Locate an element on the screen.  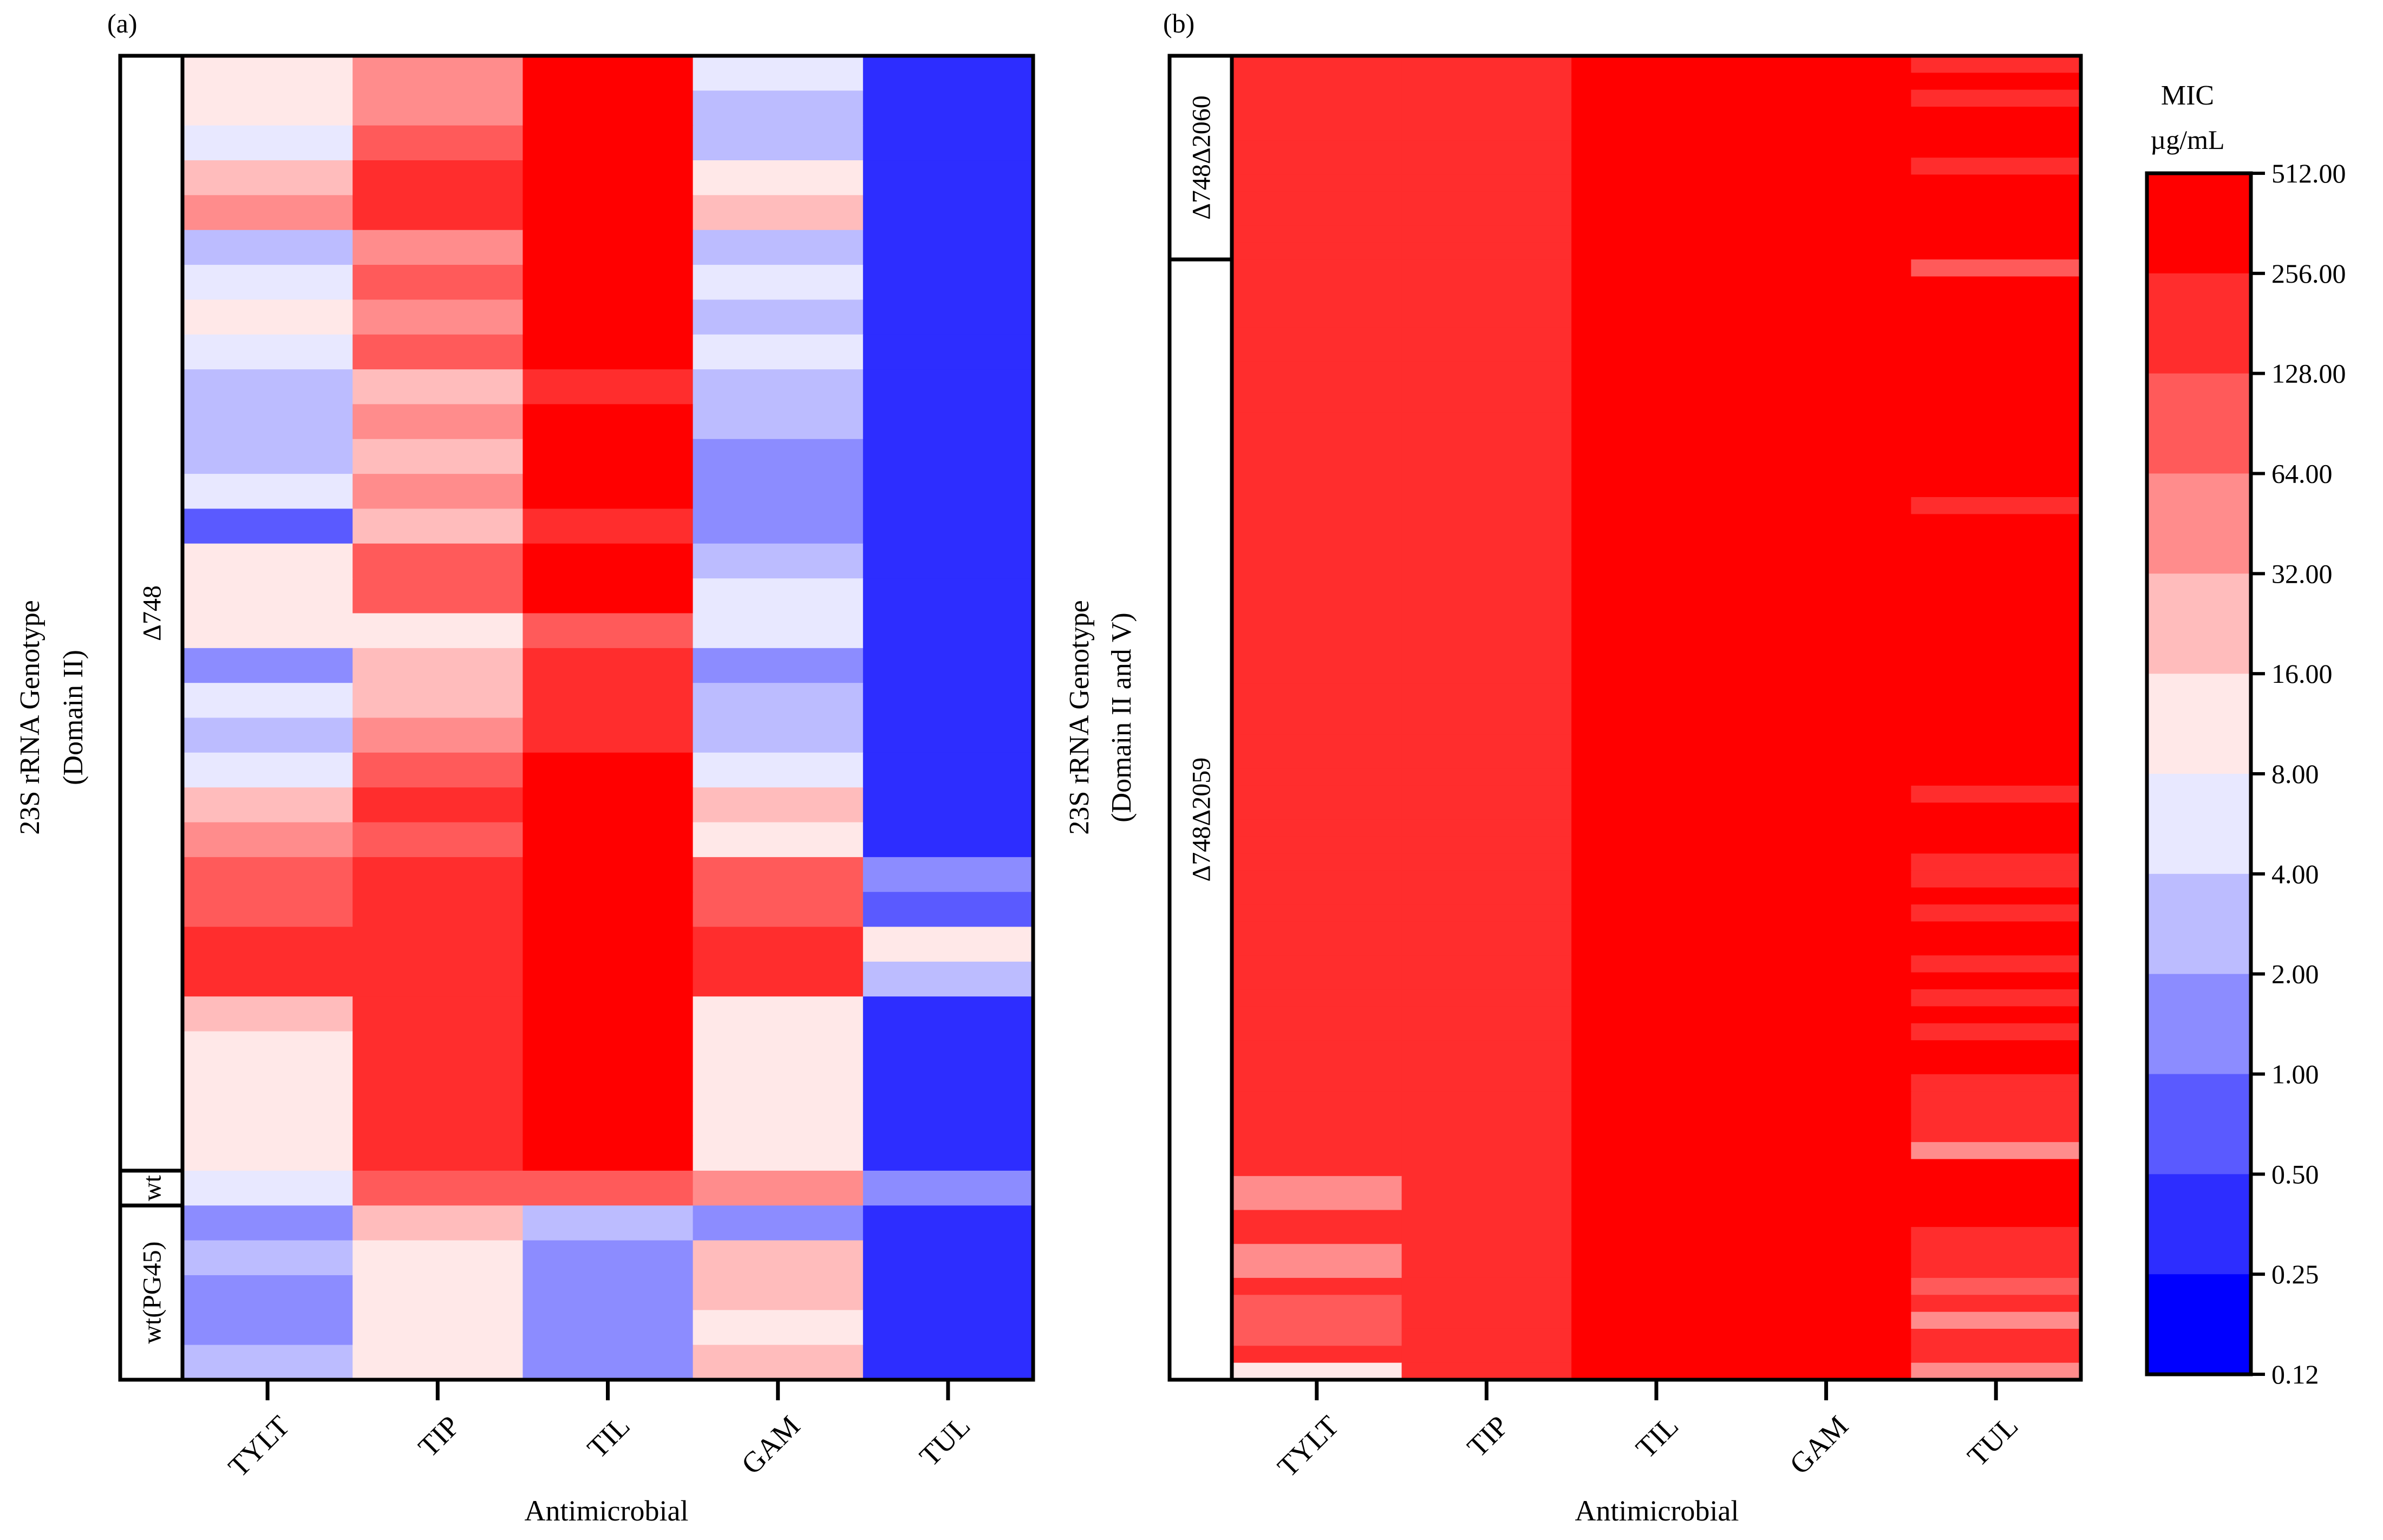
panel-a-y-axis-label: 23S rRNA Genotype is located at coordinates (30, 717).